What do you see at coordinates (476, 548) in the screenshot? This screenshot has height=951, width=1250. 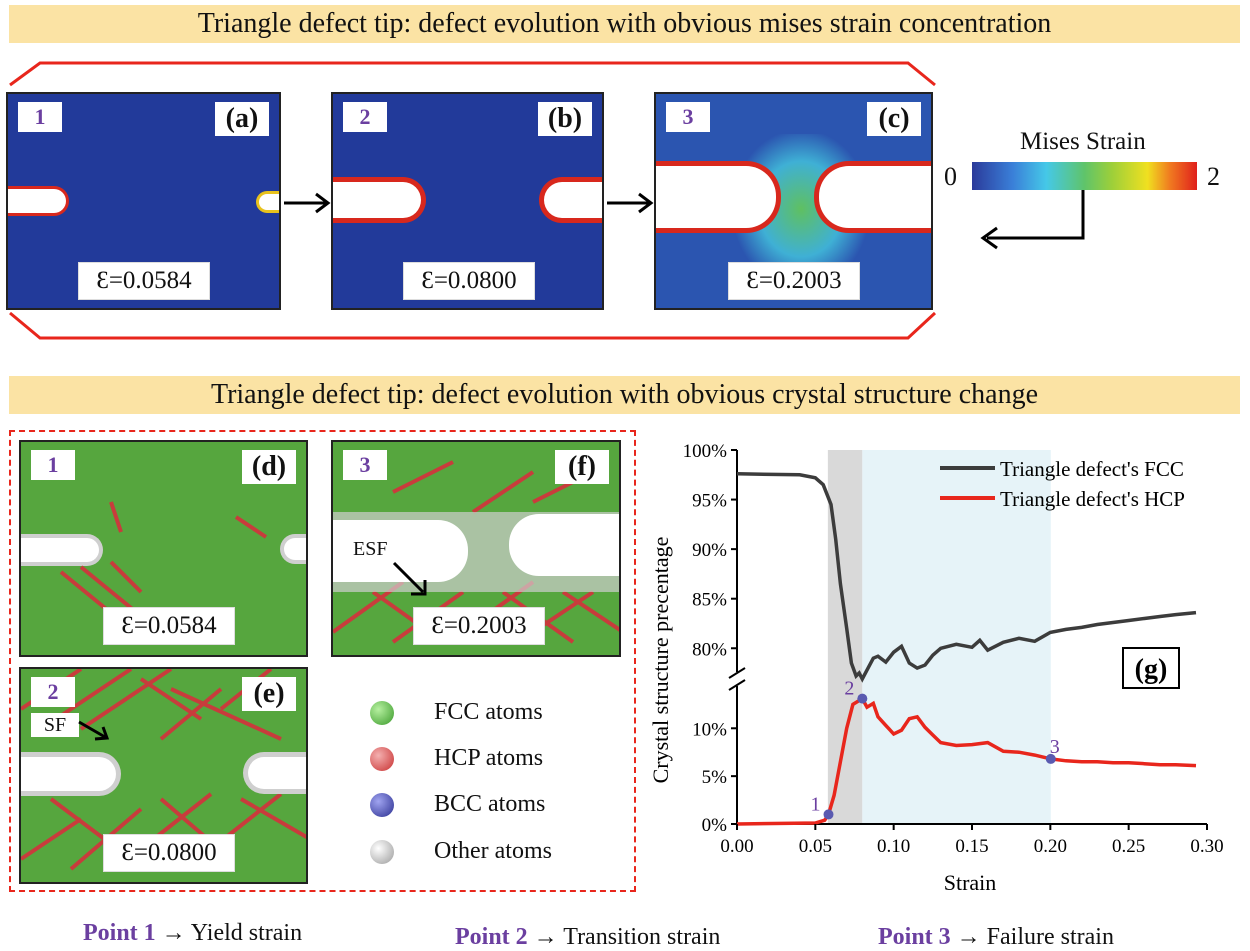 I see `atomic-panel-f: 3 (f) ESF Ɛ=0.2003` at bounding box center [476, 548].